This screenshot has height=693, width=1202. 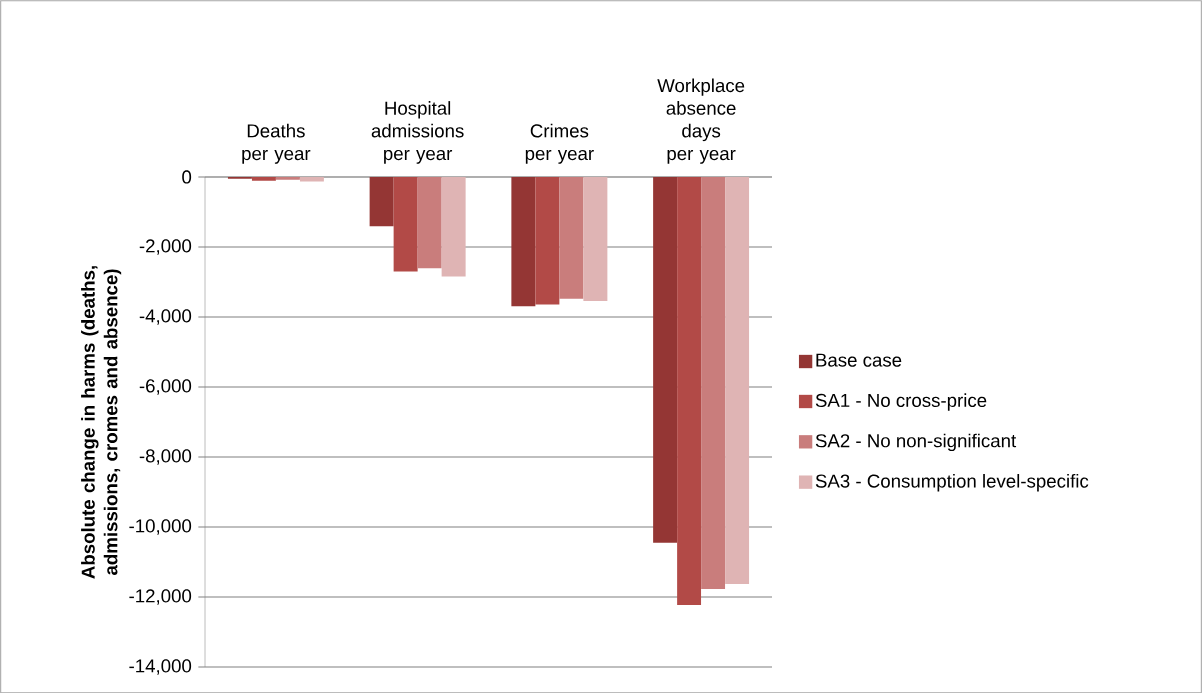 What do you see at coordinates (559, 143) in the screenshot?
I see `x-tick-label: Crimes per year` at bounding box center [559, 143].